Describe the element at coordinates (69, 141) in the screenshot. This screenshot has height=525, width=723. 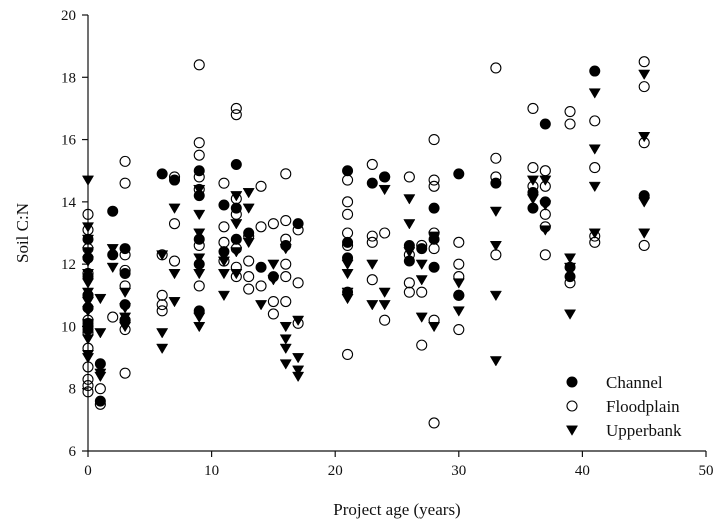
I see `y-tick-label: 16` at that location.